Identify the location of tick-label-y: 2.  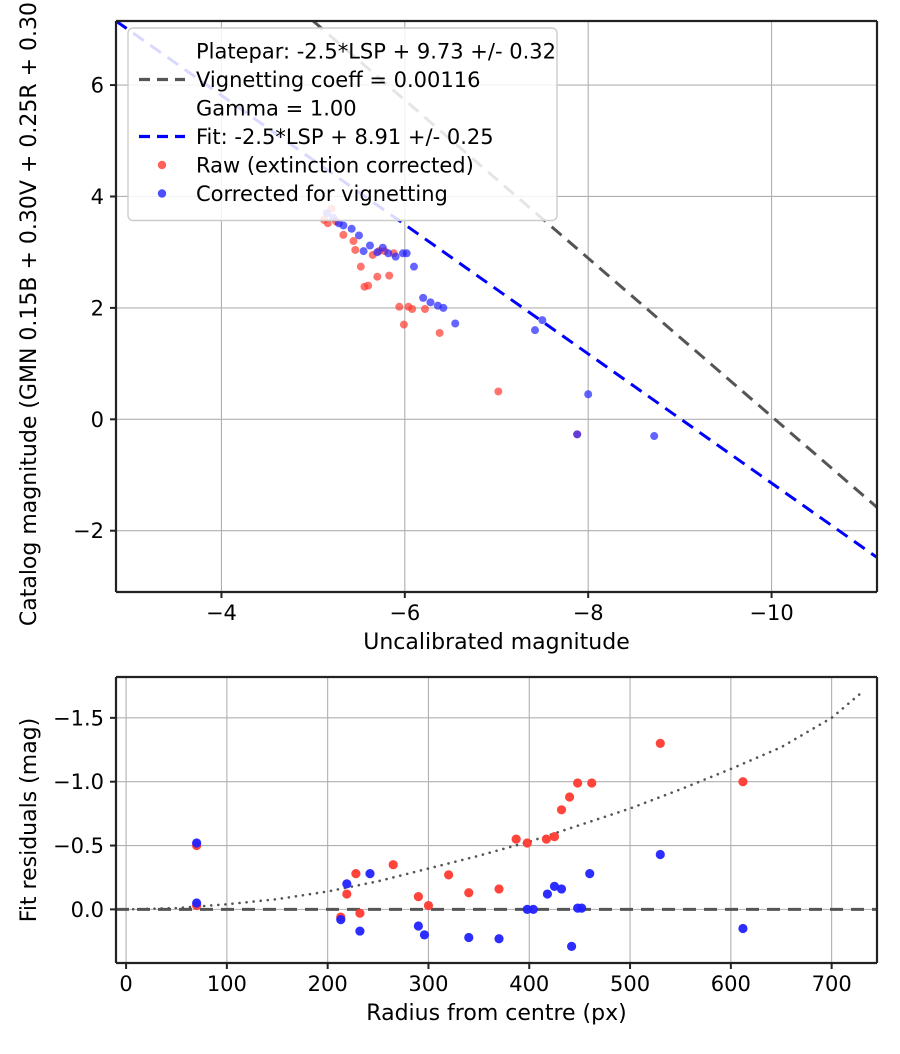
(97, 308).